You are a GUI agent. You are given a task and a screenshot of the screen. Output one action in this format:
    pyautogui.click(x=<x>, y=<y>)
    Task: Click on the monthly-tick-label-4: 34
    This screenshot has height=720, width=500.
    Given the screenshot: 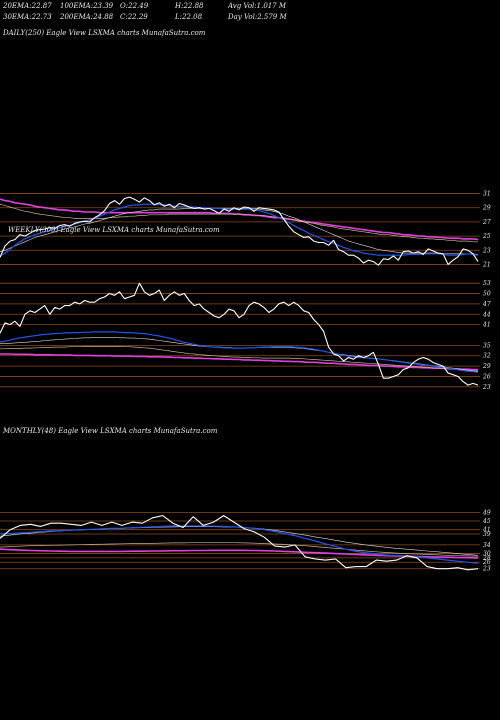 What is the action you would take?
    pyautogui.click(x=487, y=545)
    